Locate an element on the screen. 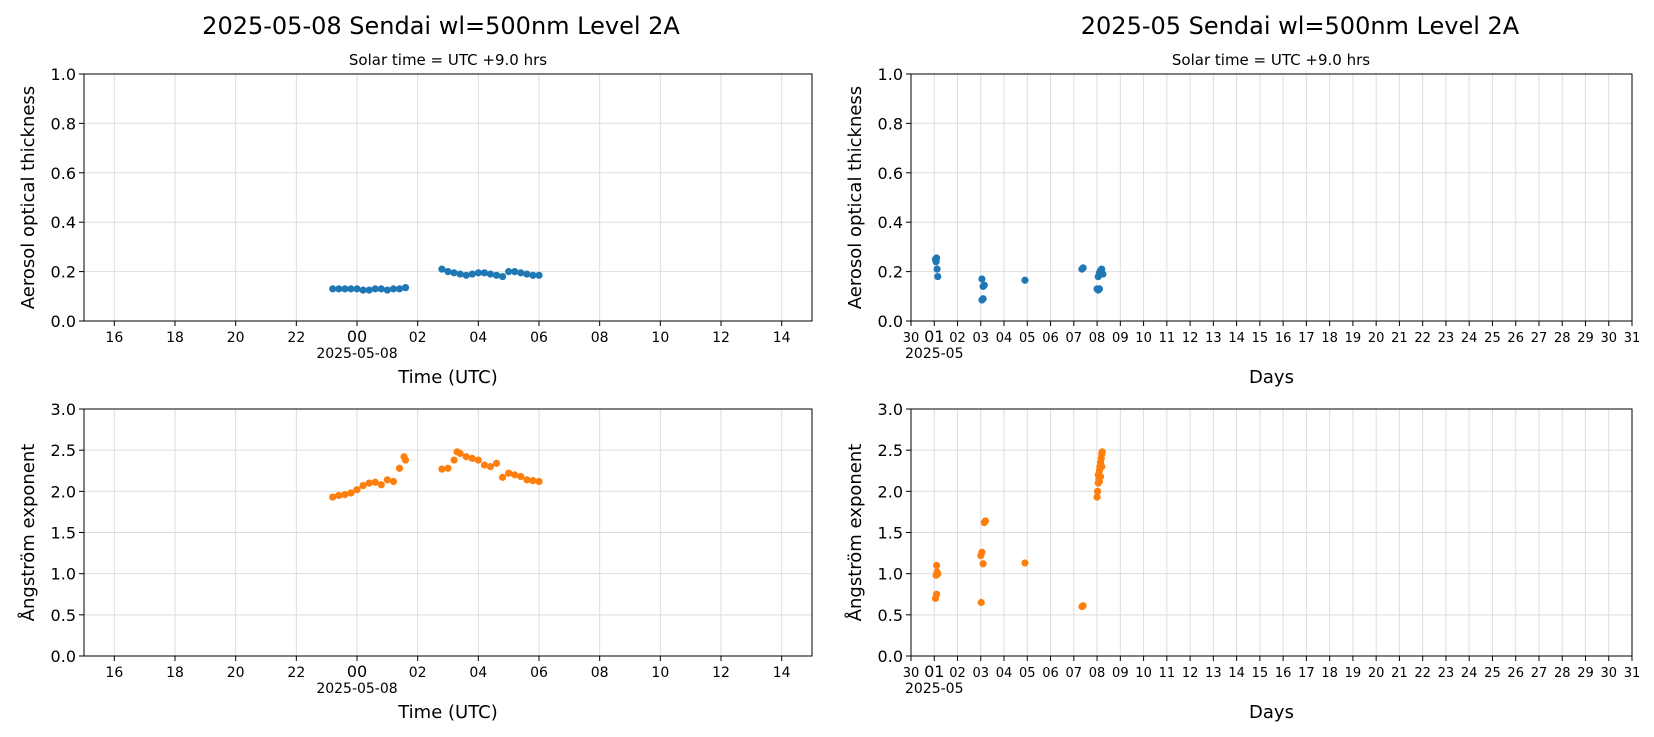 The width and height of the screenshot is (1654, 737). x-tick-label: 17 is located at coordinates (1306, 673).